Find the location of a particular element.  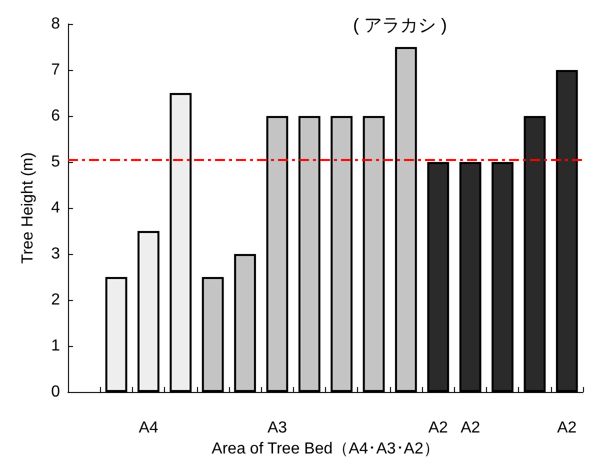

annotation: ( アラカシ ) is located at coordinates (400, 25).